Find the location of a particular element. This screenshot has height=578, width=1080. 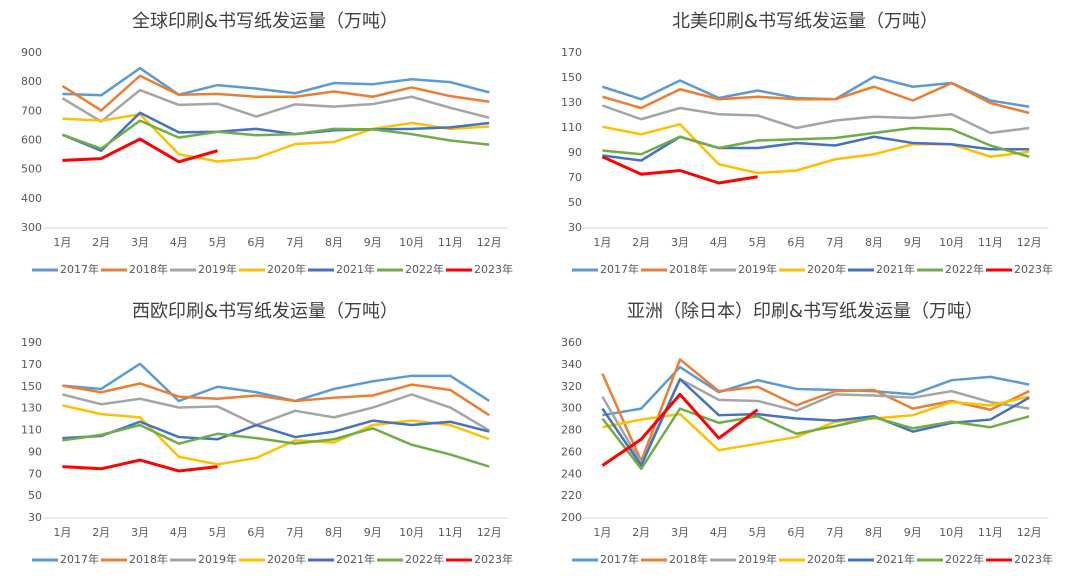

y-tick-label: 190 is located at coordinates (31, 342).